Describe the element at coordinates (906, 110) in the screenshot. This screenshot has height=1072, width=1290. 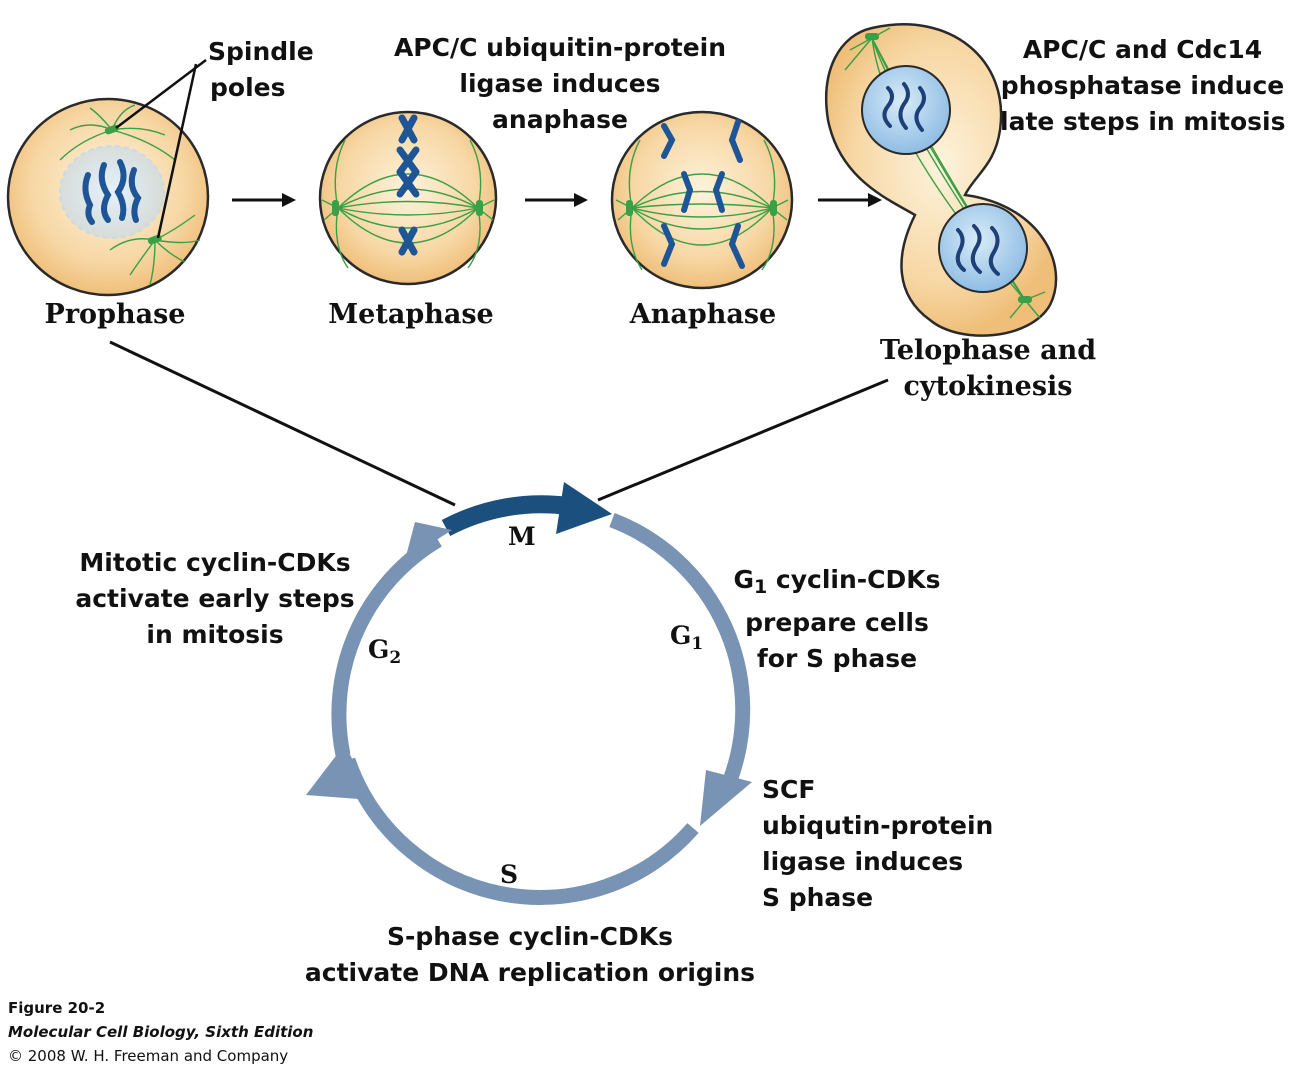
I see `telophase-nucleus-upper` at that location.